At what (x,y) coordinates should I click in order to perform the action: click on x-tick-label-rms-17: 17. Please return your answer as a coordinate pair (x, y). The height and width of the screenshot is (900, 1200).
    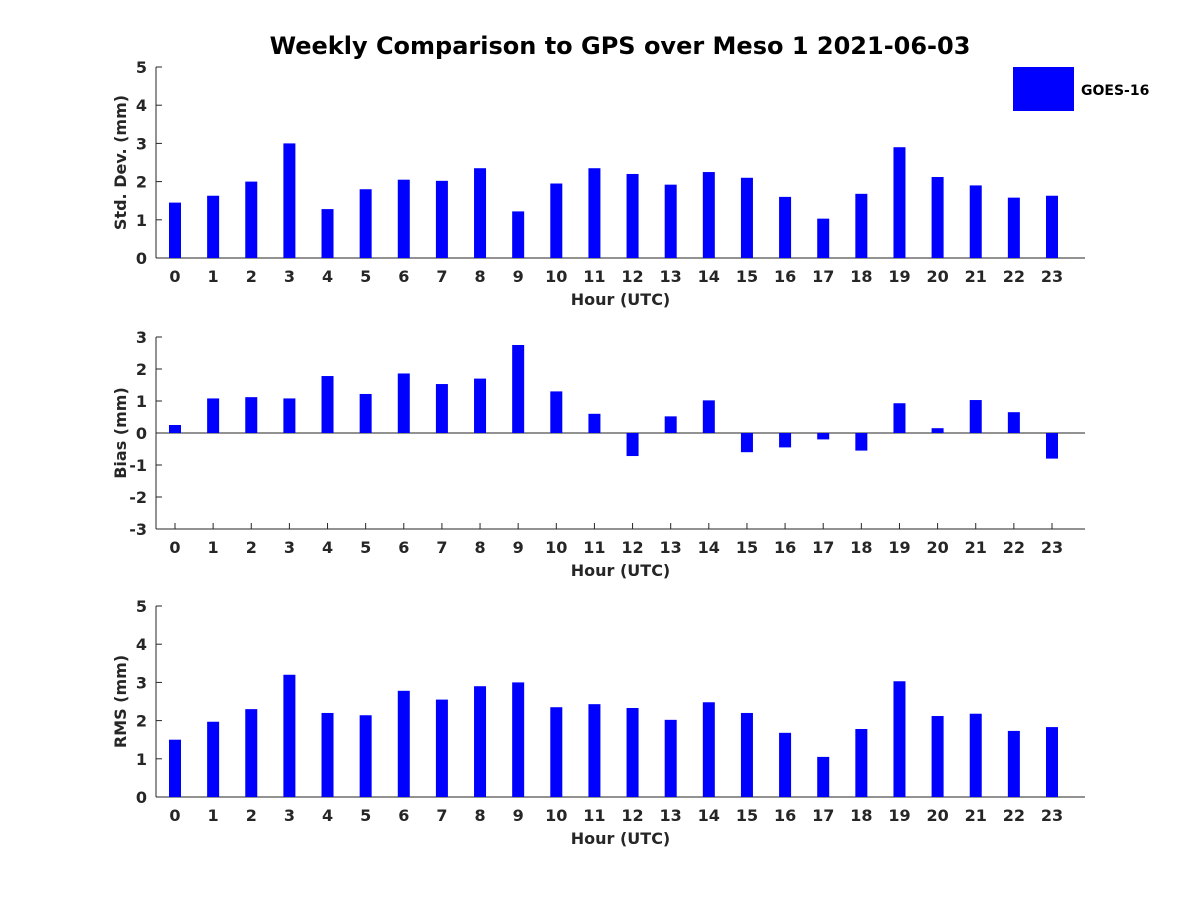
    Looking at the image, I should click on (823, 815).